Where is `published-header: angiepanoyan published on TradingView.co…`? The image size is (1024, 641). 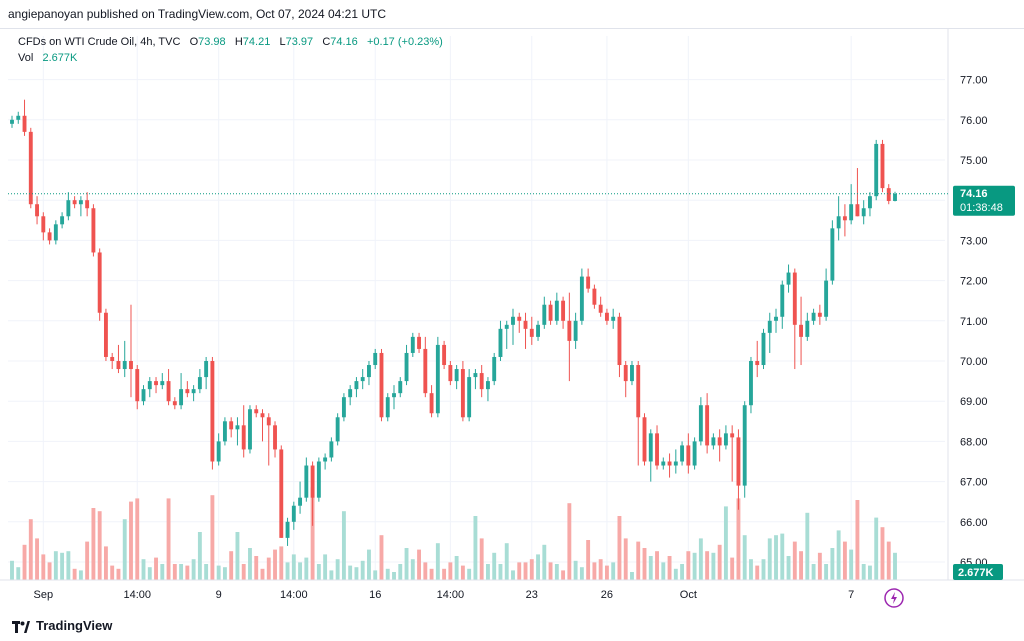 published-header: angiepanoyan published on TradingView.co… is located at coordinates (512, 14).